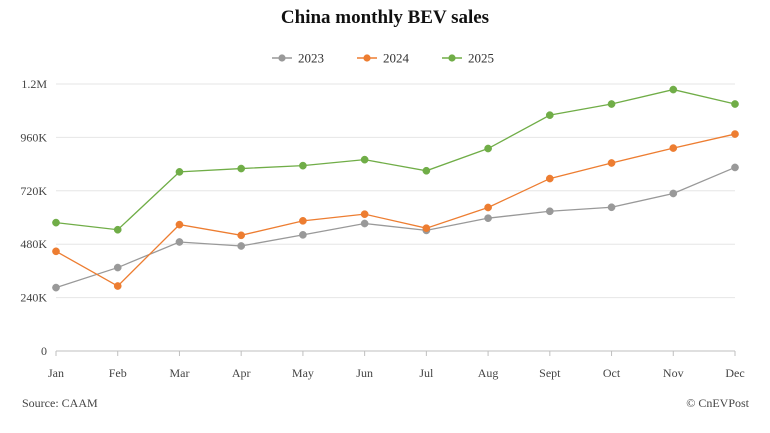 The width and height of the screenshot is (770, 433). Describe the element at coordinates (179, 373) in the screenshot. I see `x-tick-label: Mar` at that location.